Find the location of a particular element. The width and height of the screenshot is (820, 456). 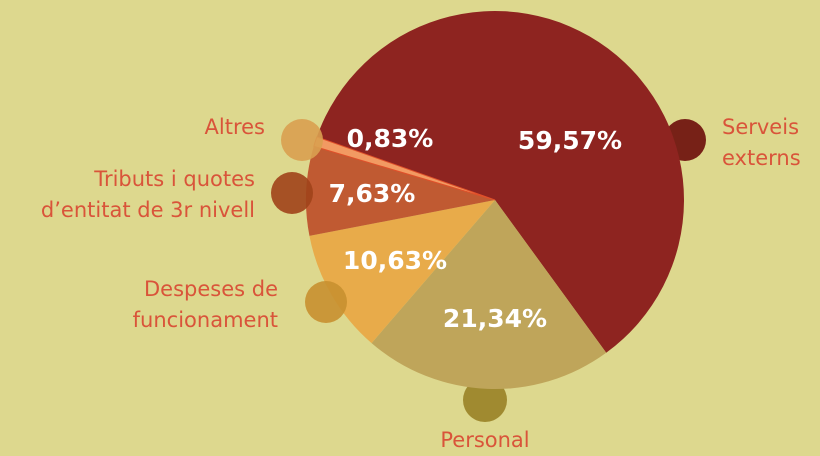

value-label: 10,63% is located at coordinates (395, 260).